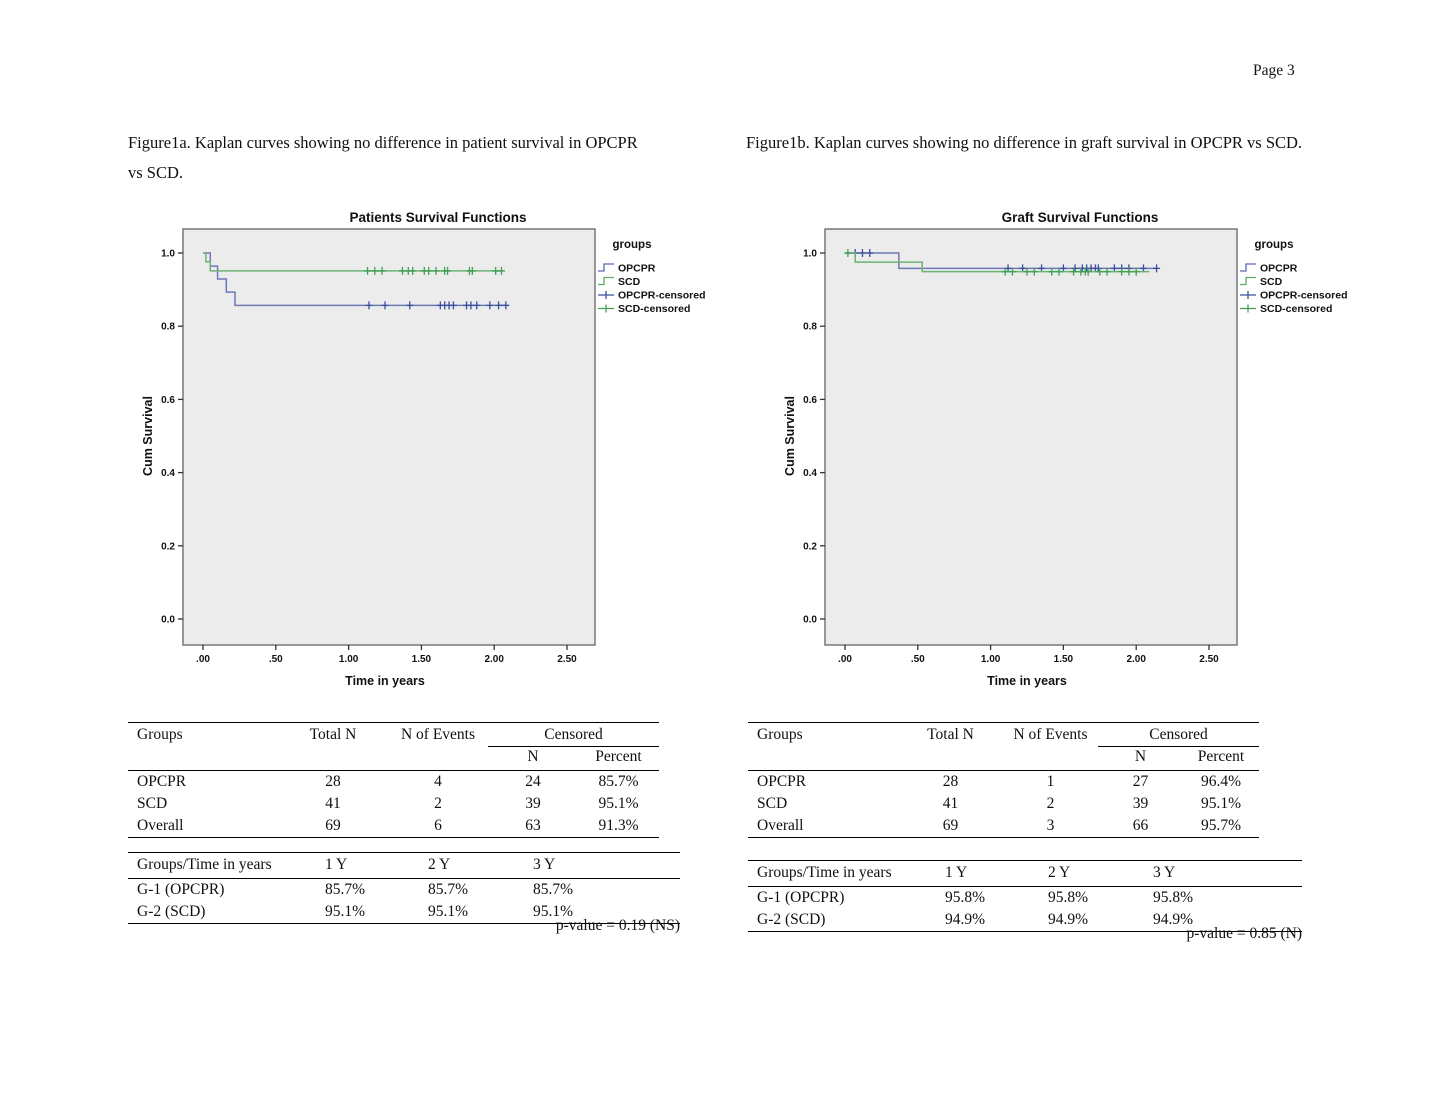 The width and height of the screenshot is (1429, 1104). Describe the element at coordinates (349, 659) in the screenshot. I see `x-tick-label: 1.00` at that location.